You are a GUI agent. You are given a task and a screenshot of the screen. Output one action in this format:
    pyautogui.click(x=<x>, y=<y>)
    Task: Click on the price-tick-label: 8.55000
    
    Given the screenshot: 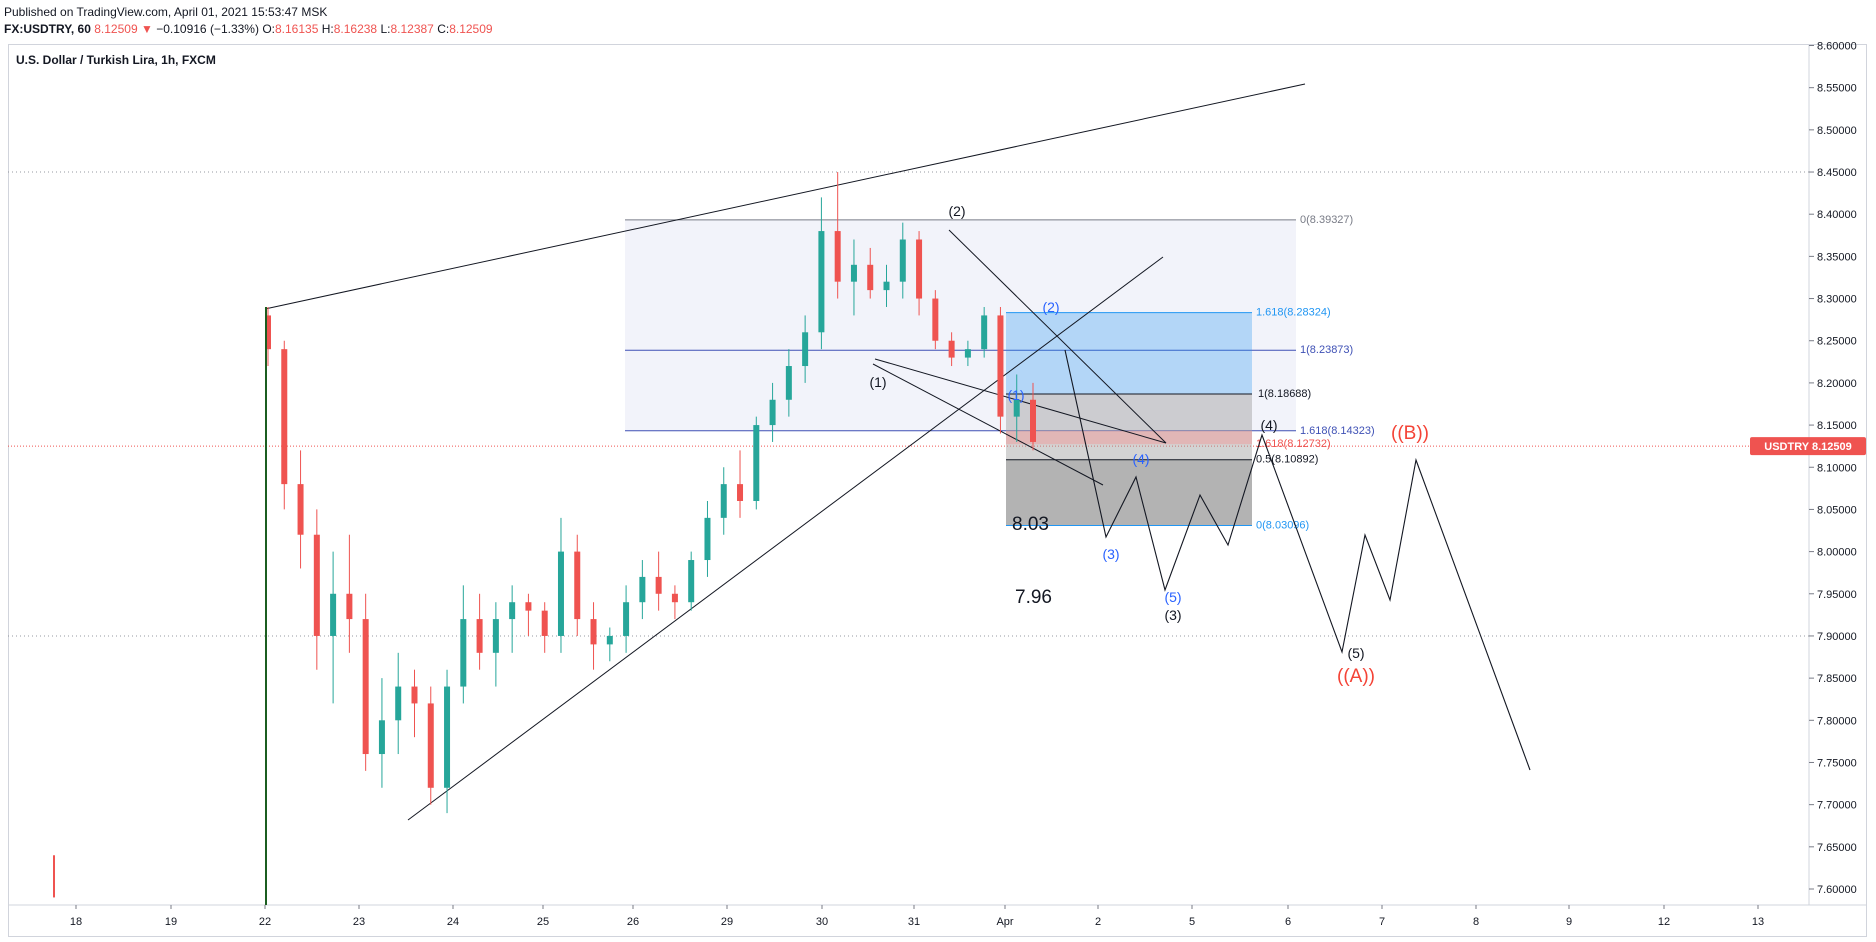 What is the action you would take?
    pyautogui.click(x=1837, y=89)
    